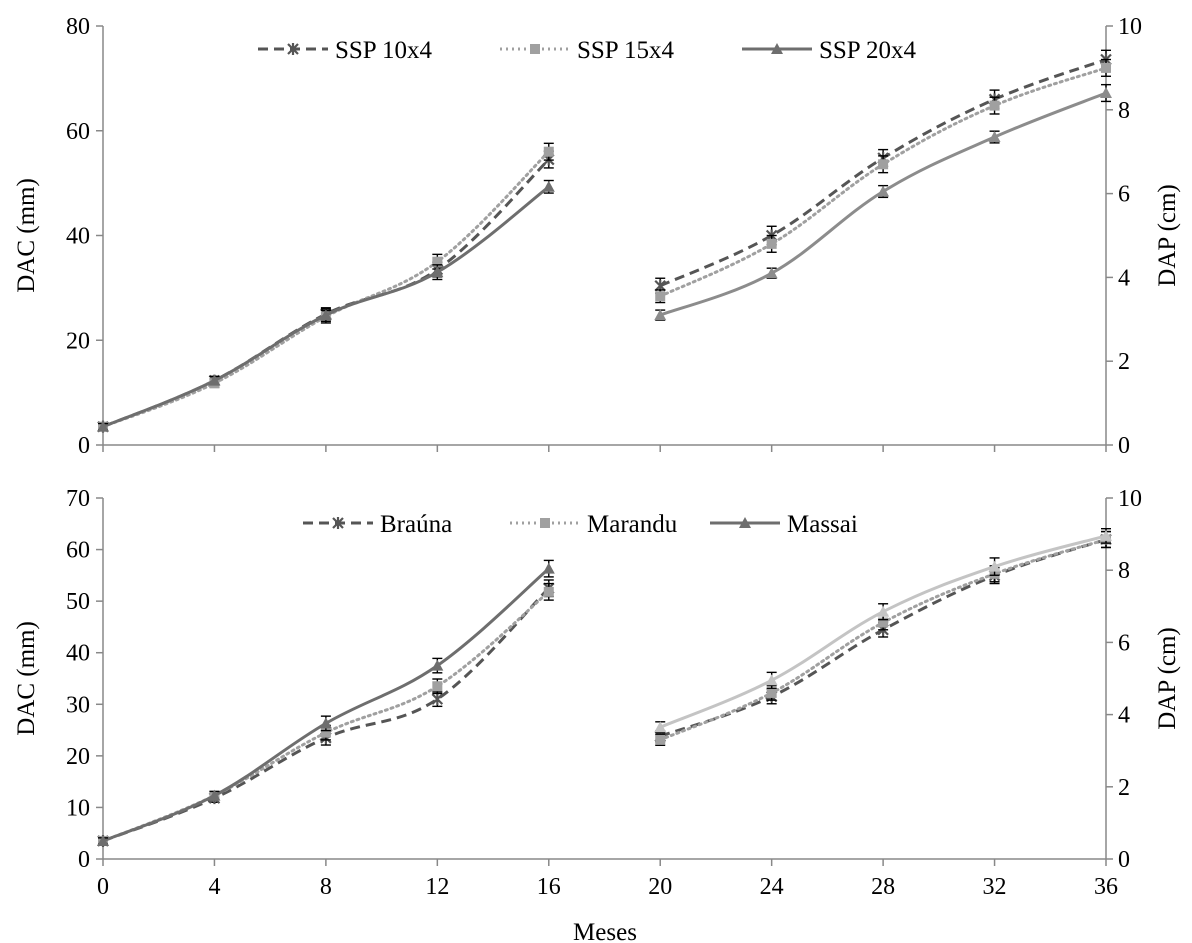 This screenshot has width=1192, height=943. Describe the element at coordinates (78, 602) in the screenshot. I see `y-left-tick-label: 50` at that location.